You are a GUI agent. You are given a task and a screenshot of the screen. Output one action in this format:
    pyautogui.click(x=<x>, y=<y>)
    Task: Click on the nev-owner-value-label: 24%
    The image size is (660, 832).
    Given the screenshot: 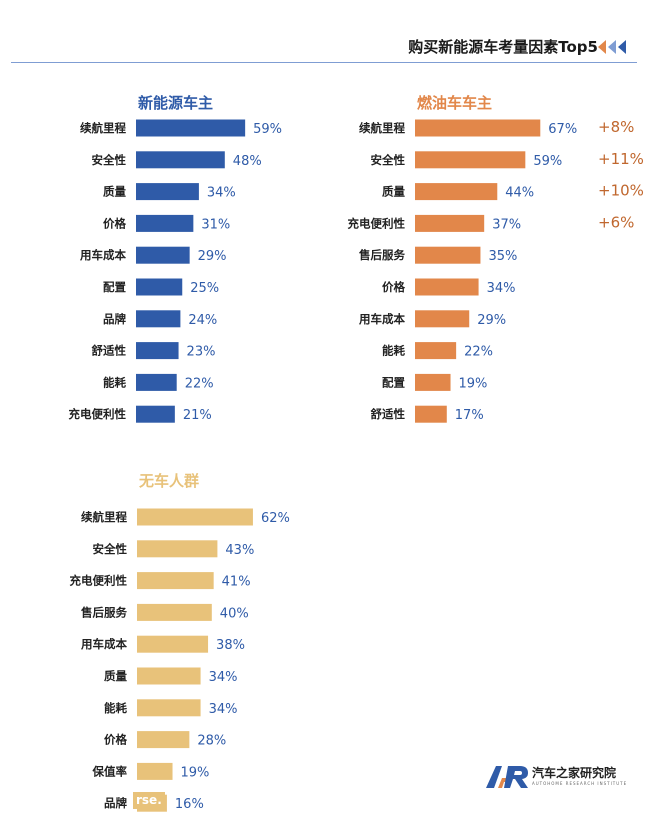 What is the action you would take?
    pyautogui.click(x=202, y=320)
    